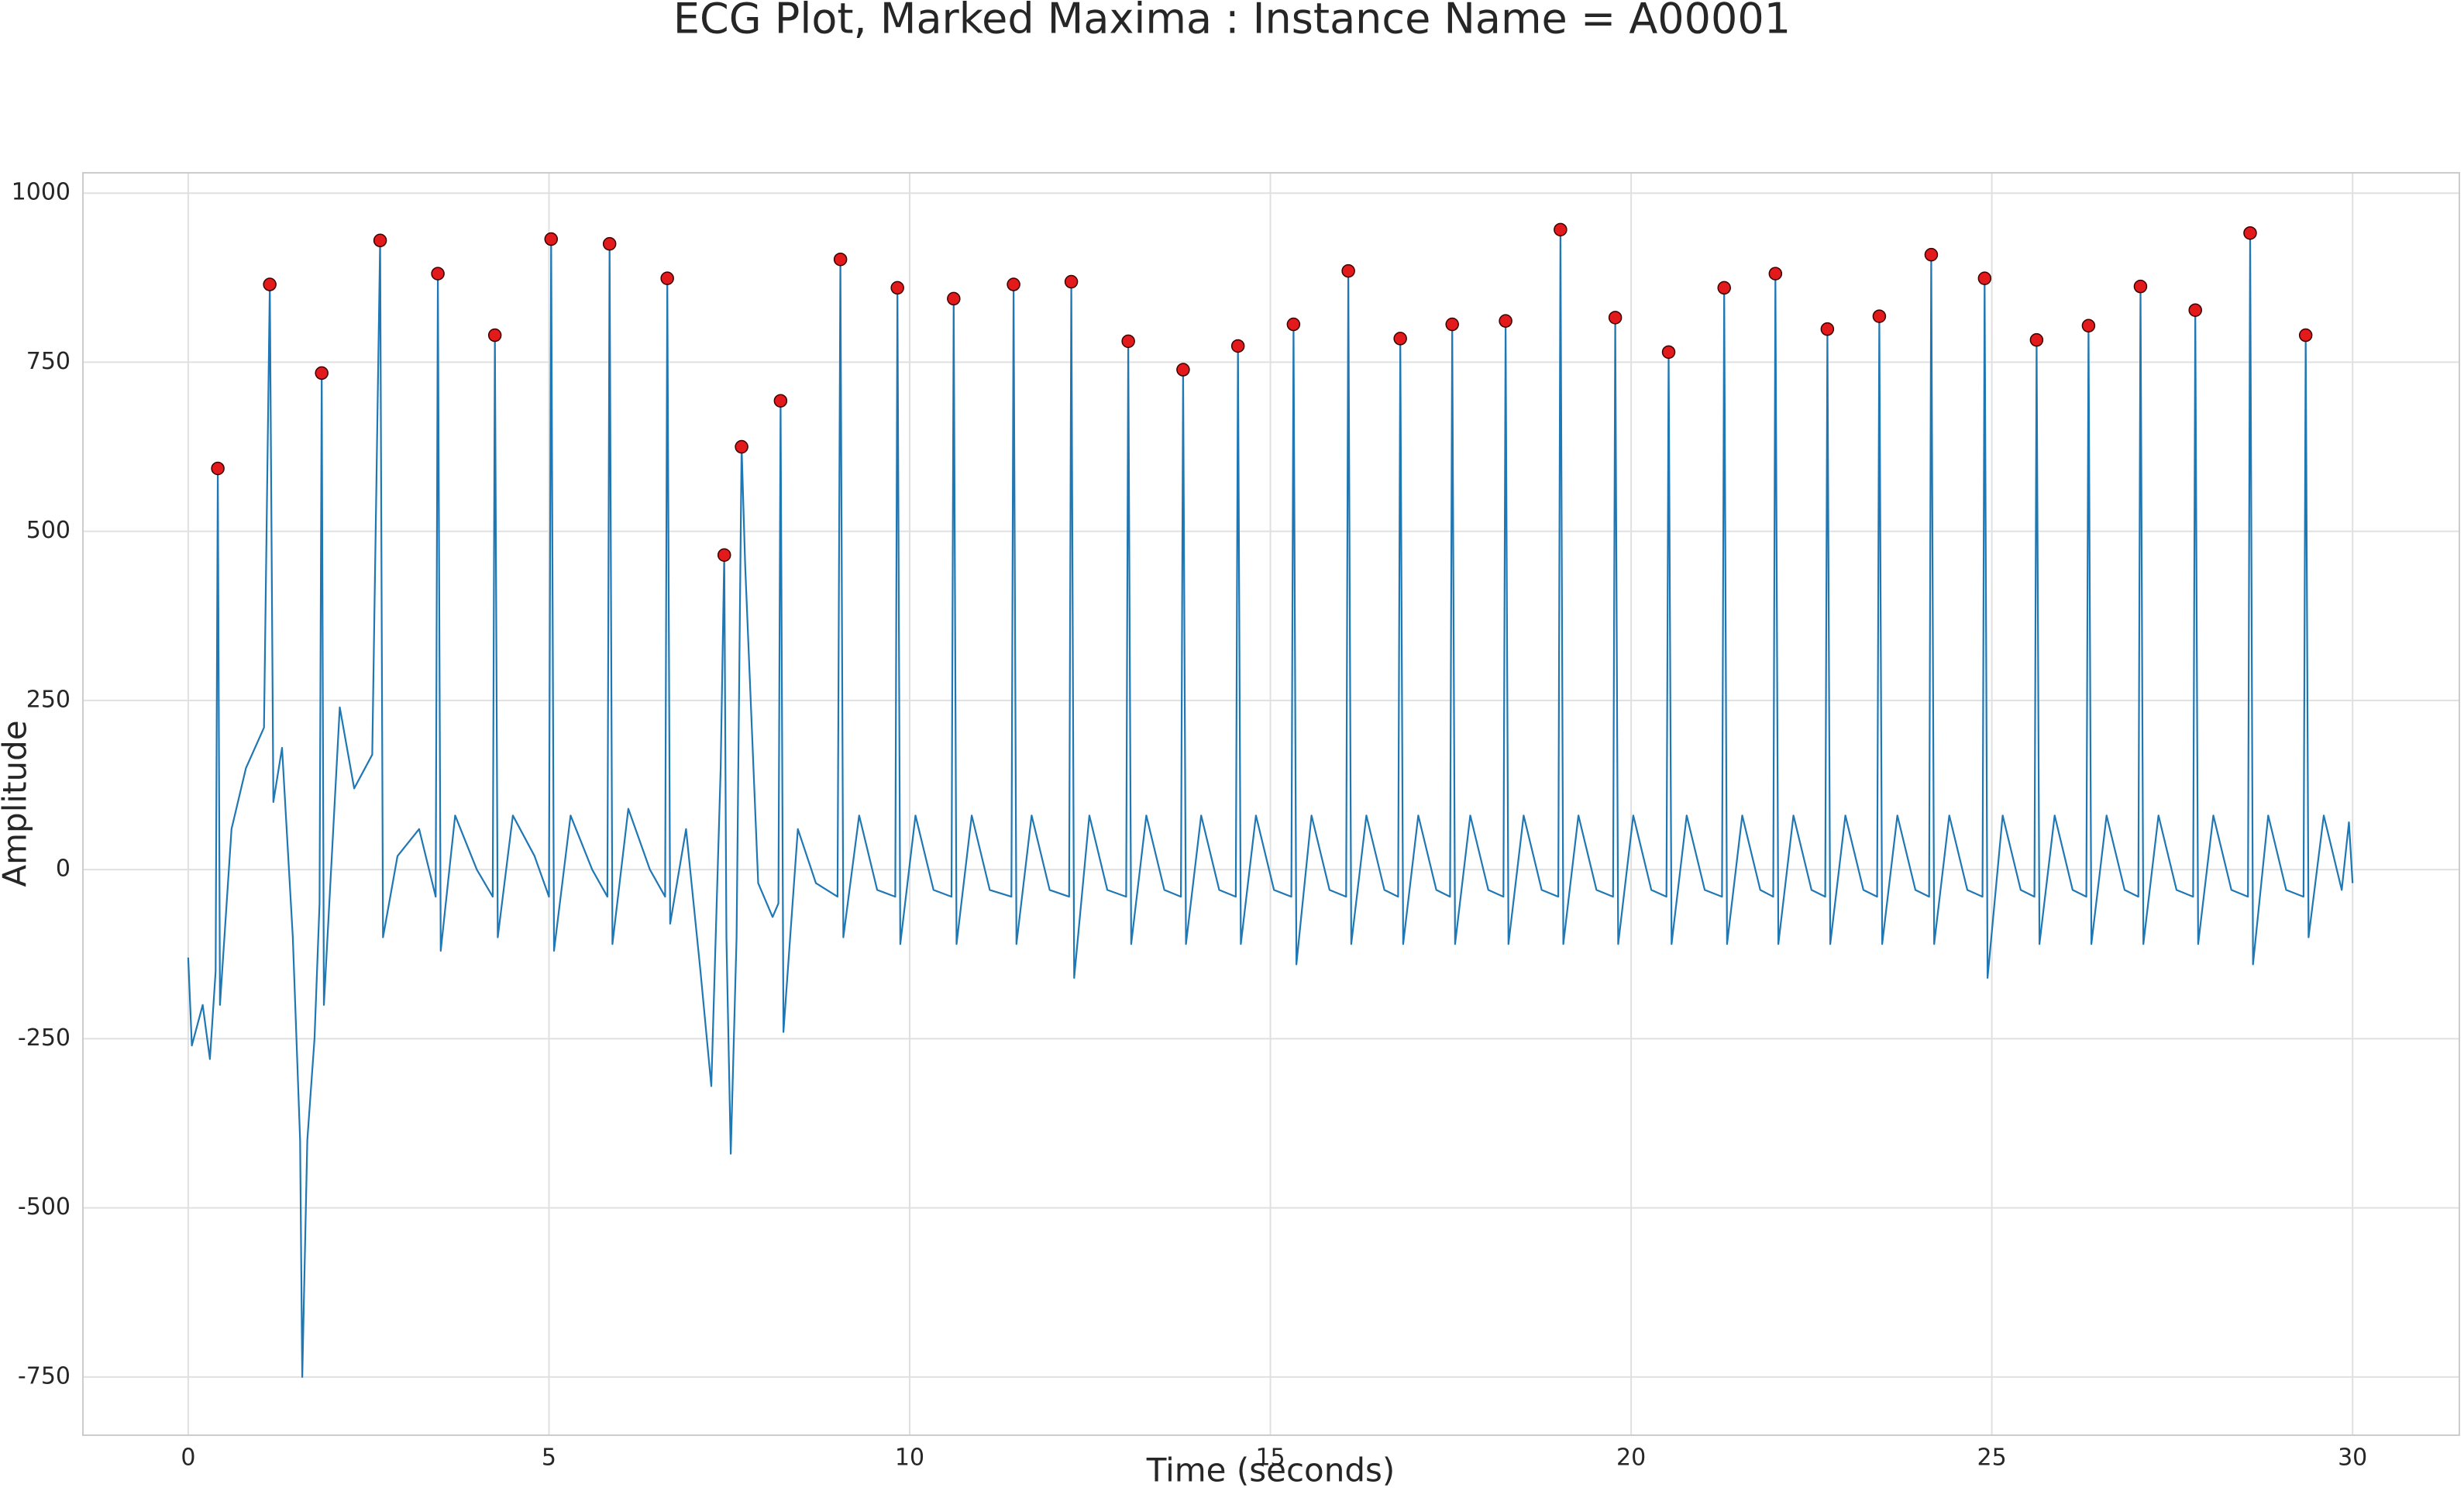 This screenshot has height=1491, width=2464. I want to click on x-tick-label: 5, so click(549, 1458).